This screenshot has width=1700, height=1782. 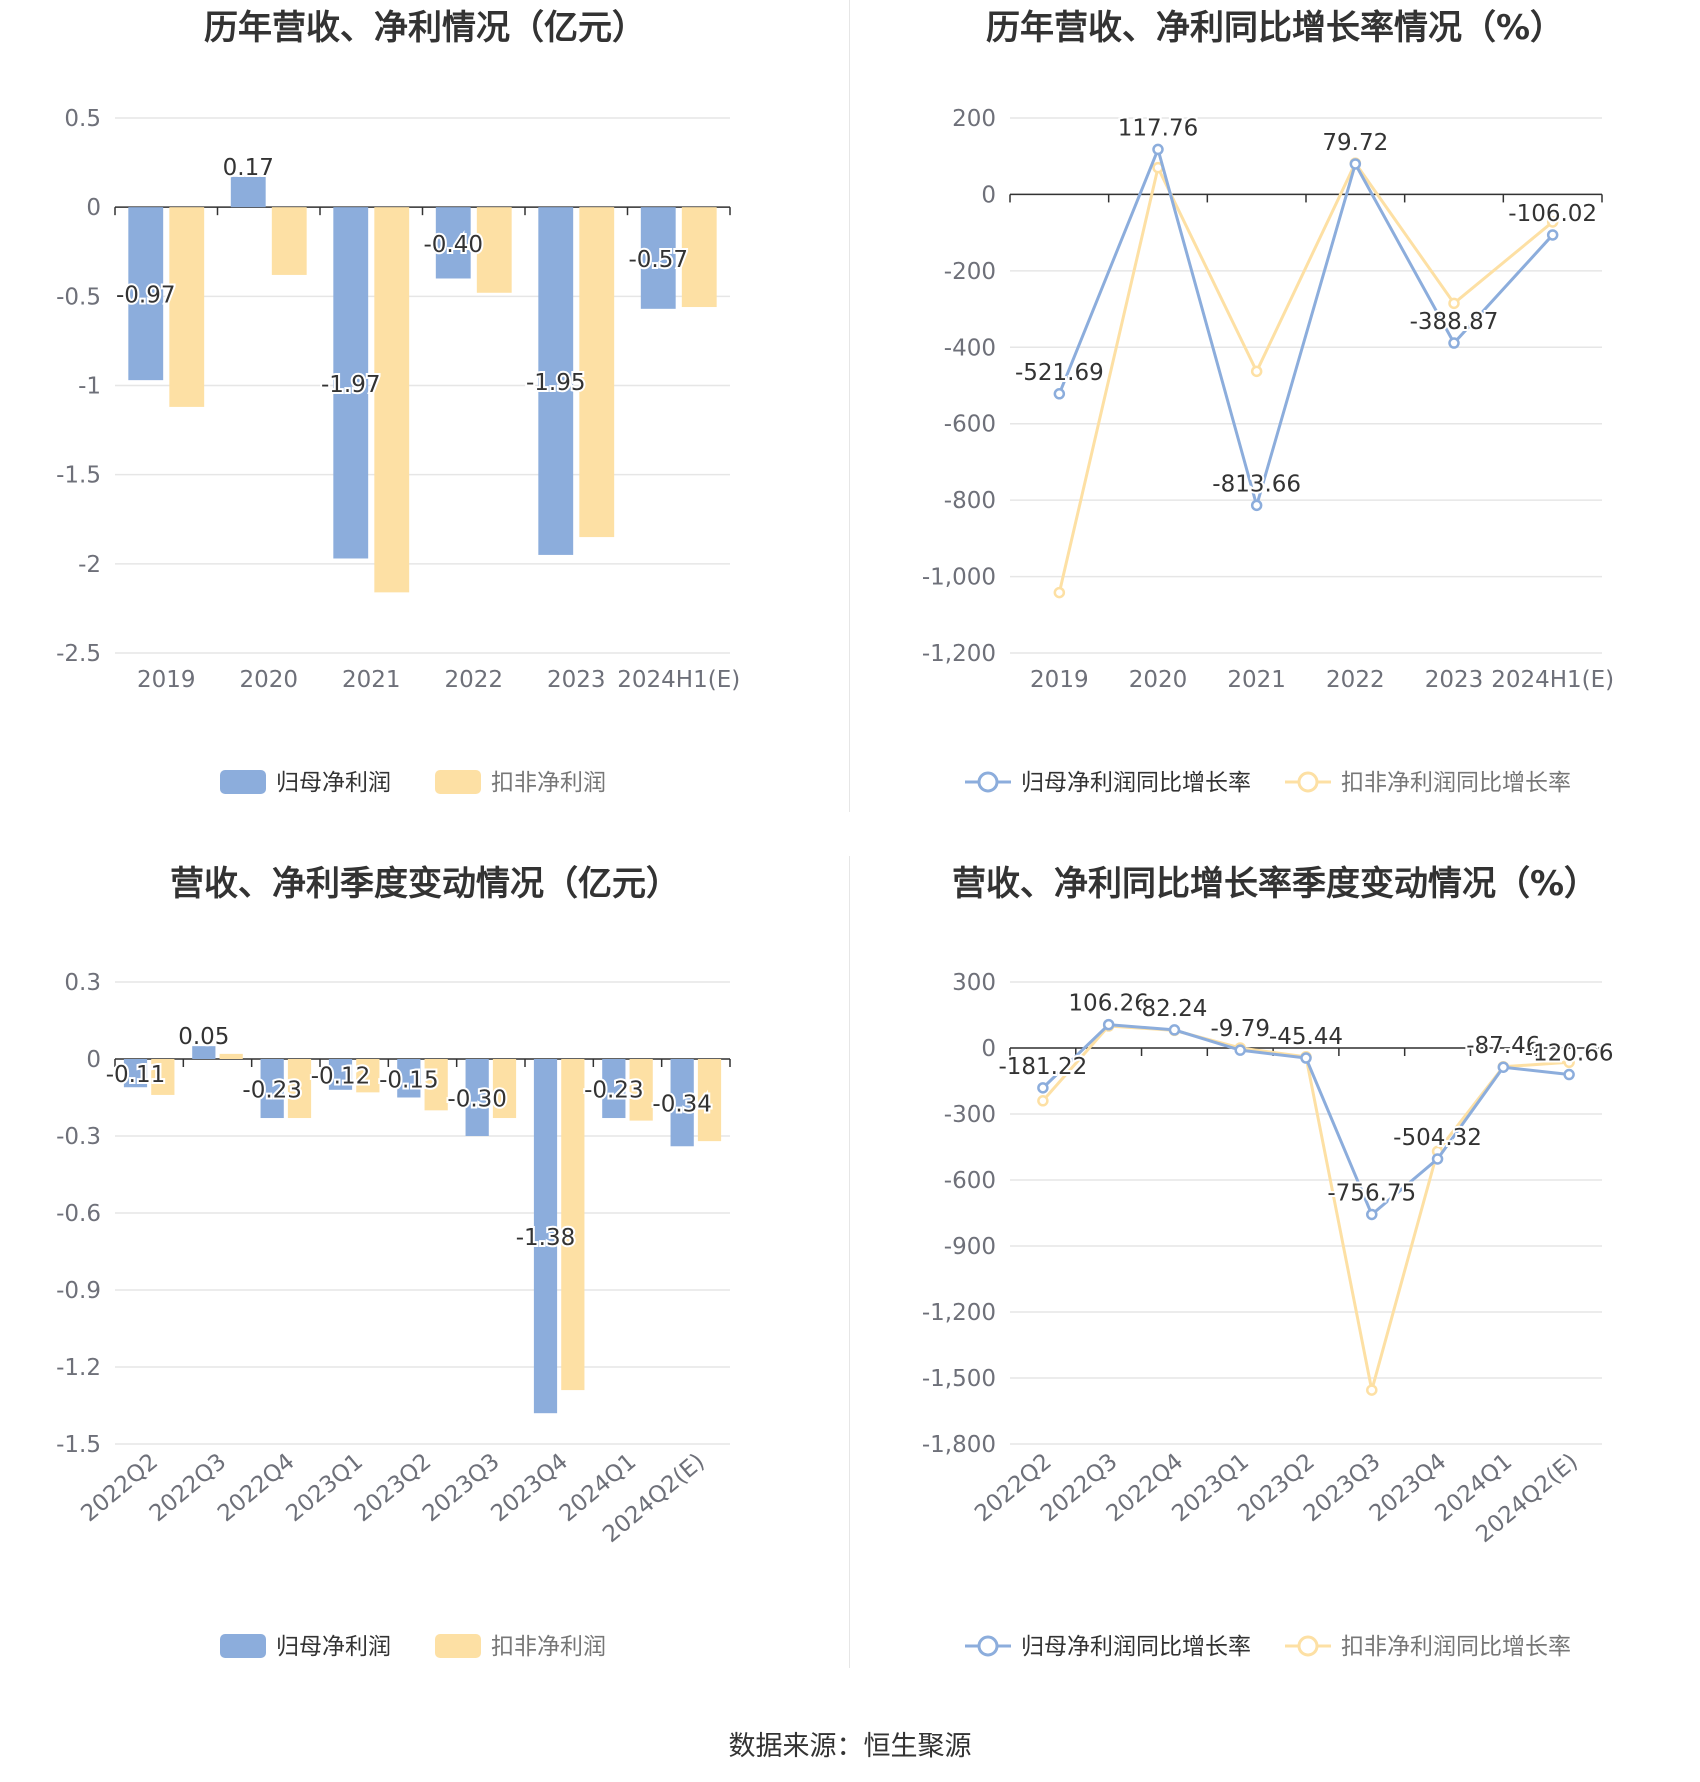 I want to click on legend-label: 扣非净利润同比增长率, so click(x=1456, y=783).